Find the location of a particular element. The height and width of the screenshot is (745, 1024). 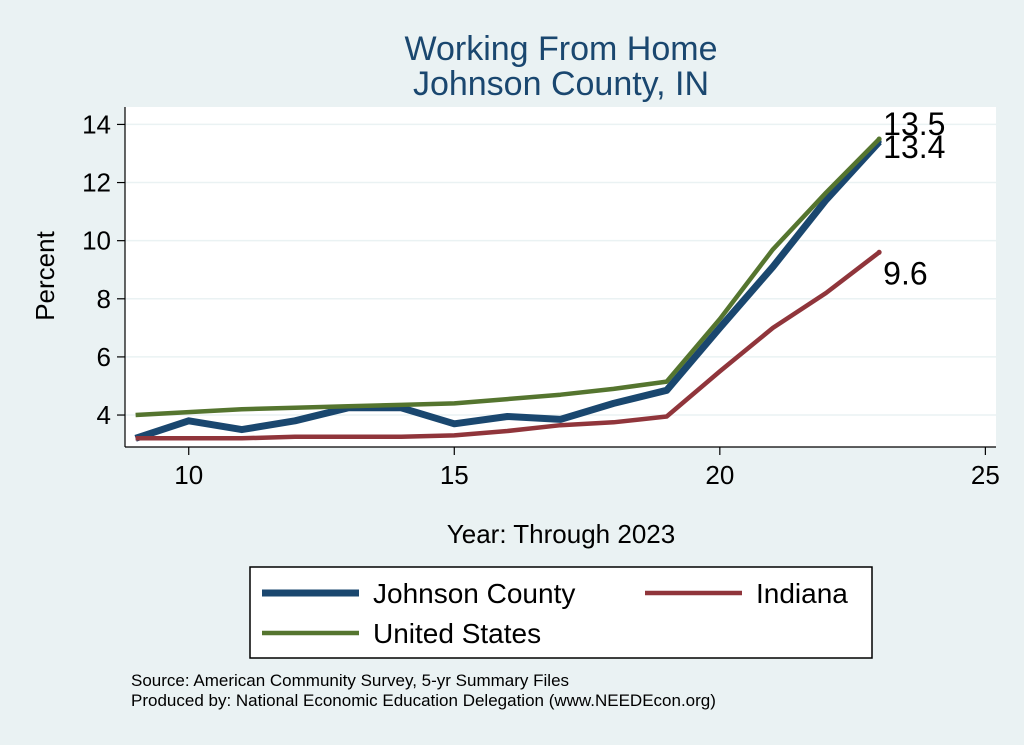

y-tick-label: 14 is located at coordinates (96, 124).